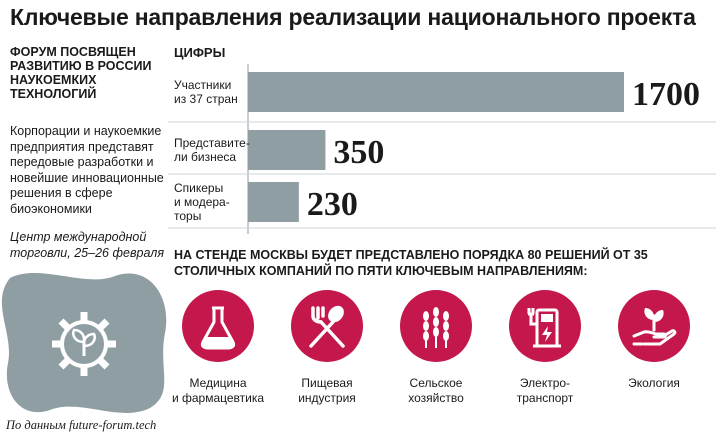 The image size is (720, 440). I want to click on hand-sprout-icon, so click(654, 327).